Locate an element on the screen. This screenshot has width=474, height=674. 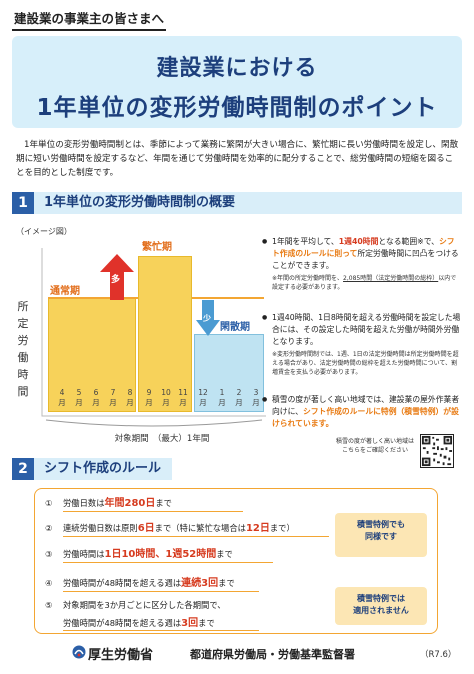
qr-area: 積雪の度が著しく高い地域はこちらをご確認ください is located at coordinates (399, 451).